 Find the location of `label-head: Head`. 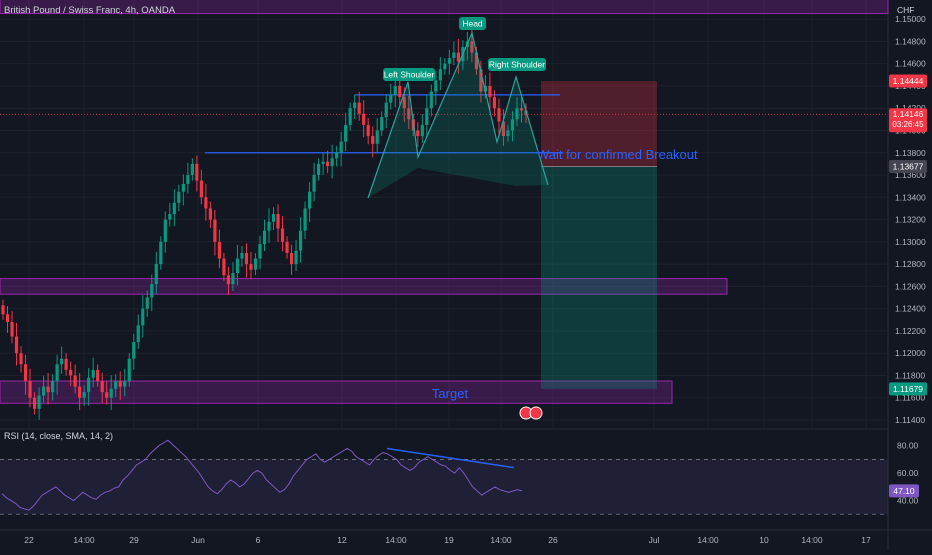

label-head: Head is located at coordinates (472, 23).